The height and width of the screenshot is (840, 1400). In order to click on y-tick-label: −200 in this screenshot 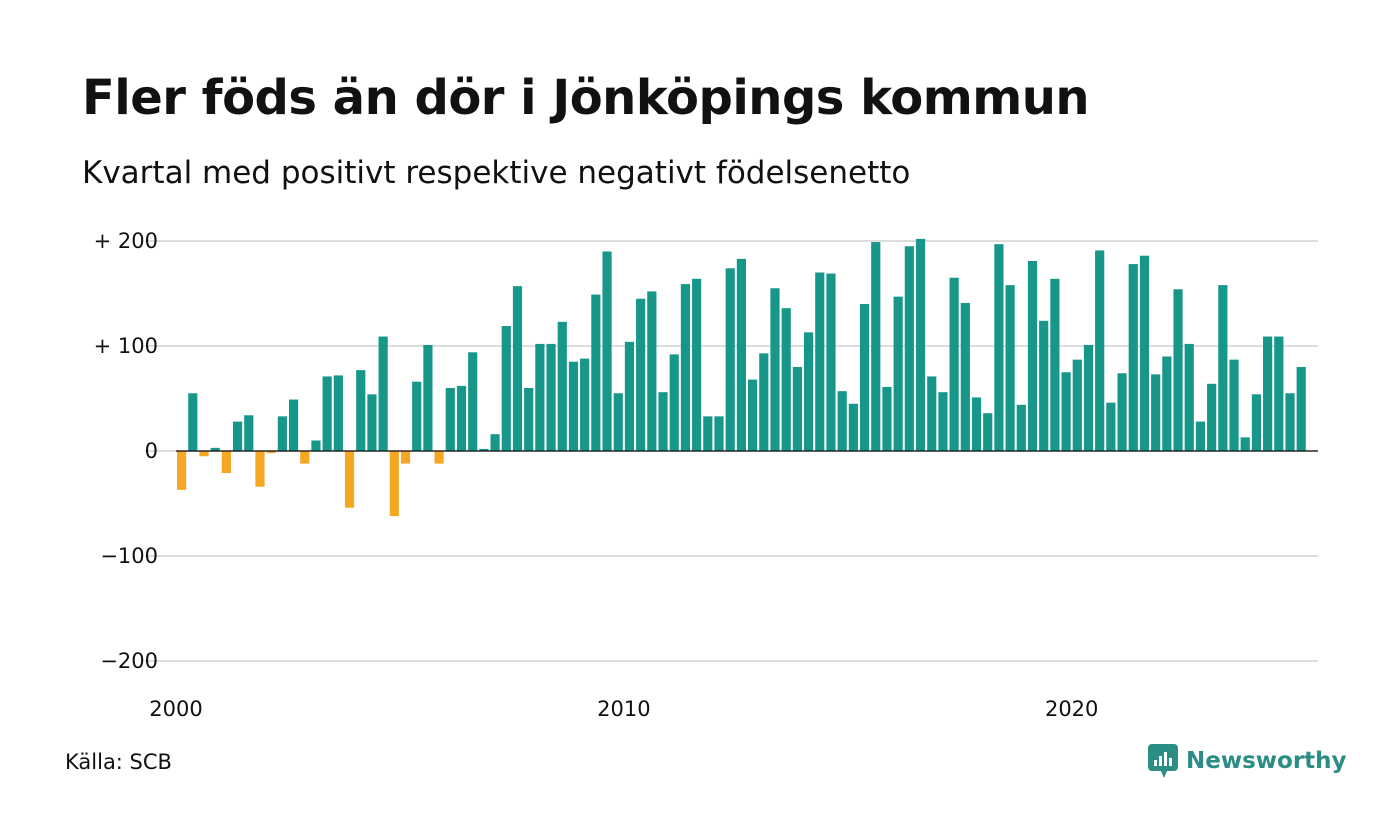, I will do `click(129, 661)`.